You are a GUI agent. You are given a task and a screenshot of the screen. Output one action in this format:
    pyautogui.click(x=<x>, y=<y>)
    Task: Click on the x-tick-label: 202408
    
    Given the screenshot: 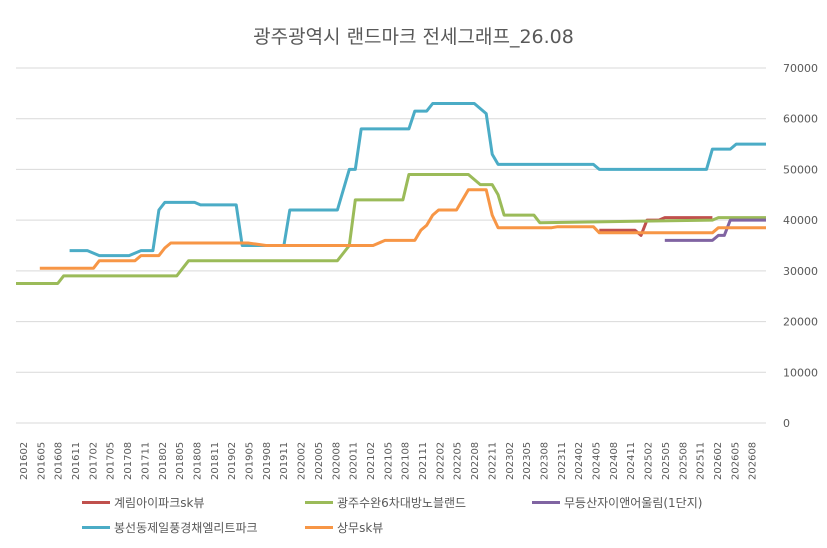 What is the action you would take?
    pyautogui.click(x=614, y=461)
    